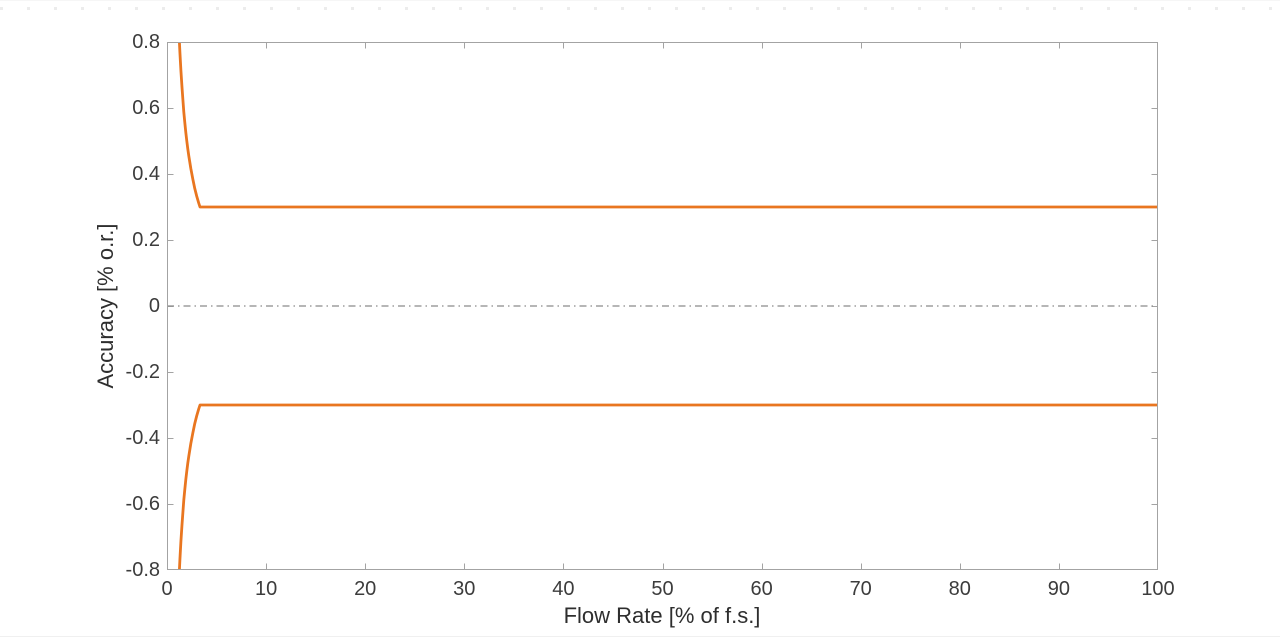 The width and height of the screenshot is (1280, 642). What do you see at coordinates (142, 438) in the screenshot?
I see `y-tick-label: -0.4` at bounding box center [142, 438].